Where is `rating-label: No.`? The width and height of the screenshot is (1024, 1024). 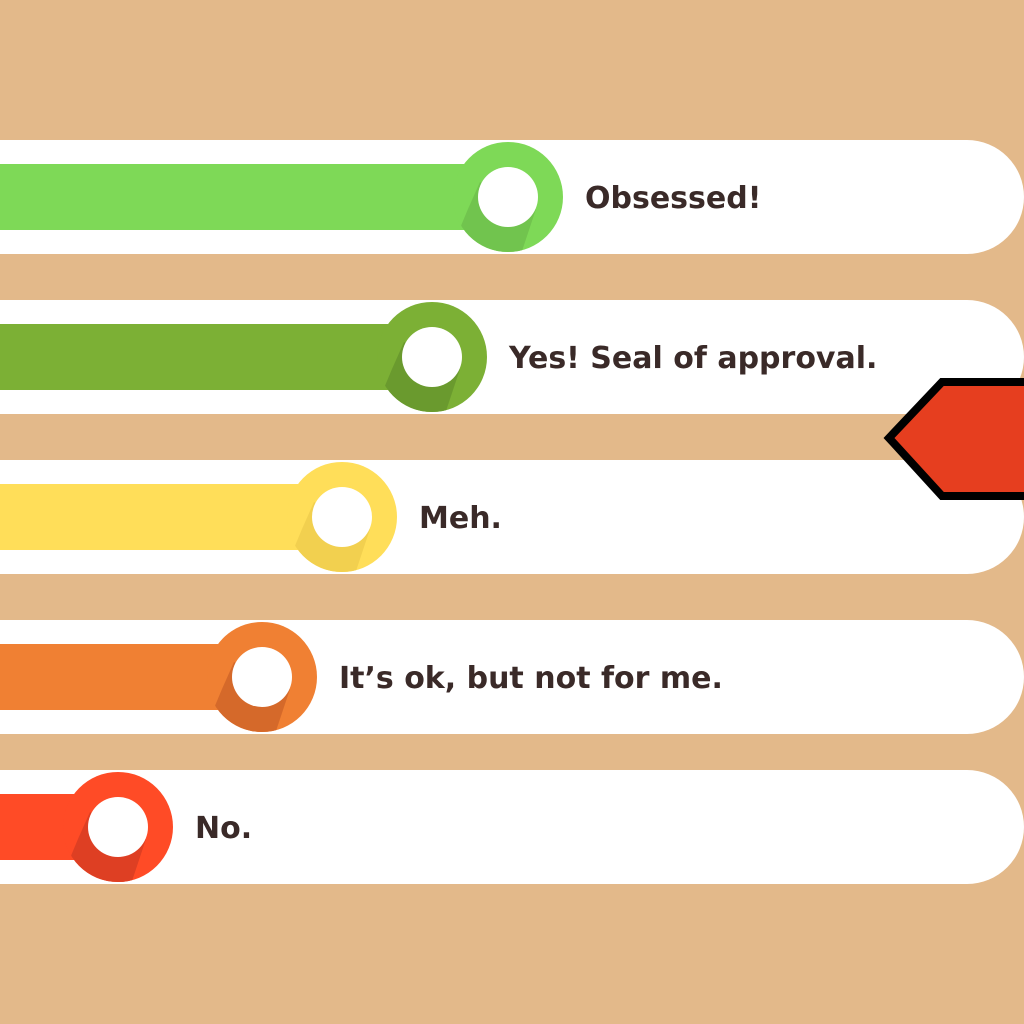
rating-label: No. is located at coordinates (223, 828).